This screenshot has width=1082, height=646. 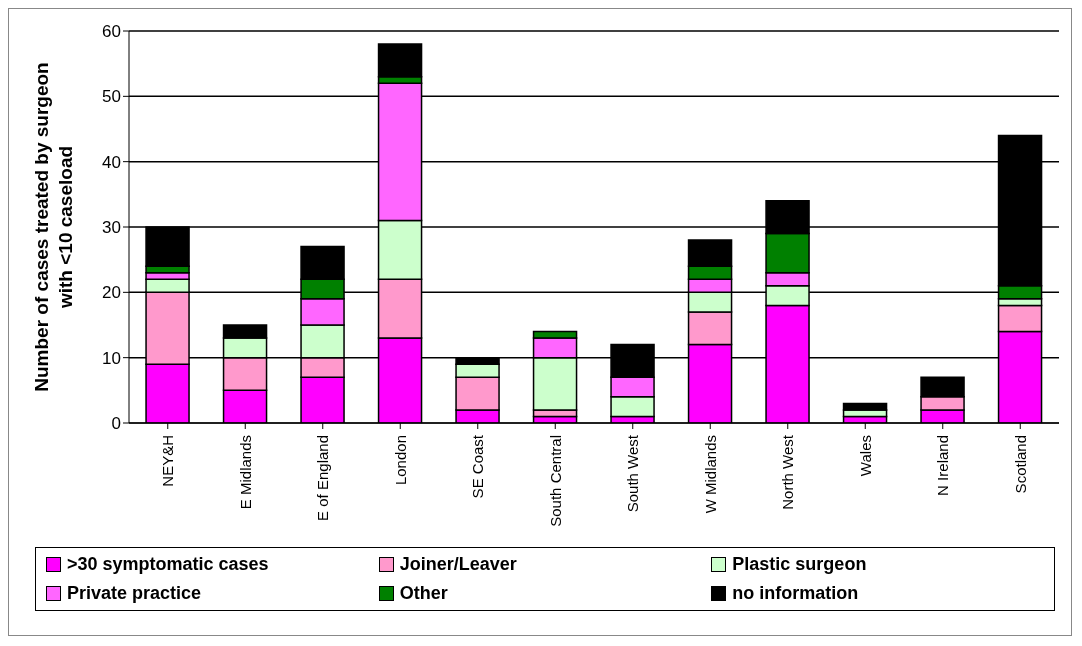 I want to click on x-tick-label: E Midlands, so click(x=245, y=472).